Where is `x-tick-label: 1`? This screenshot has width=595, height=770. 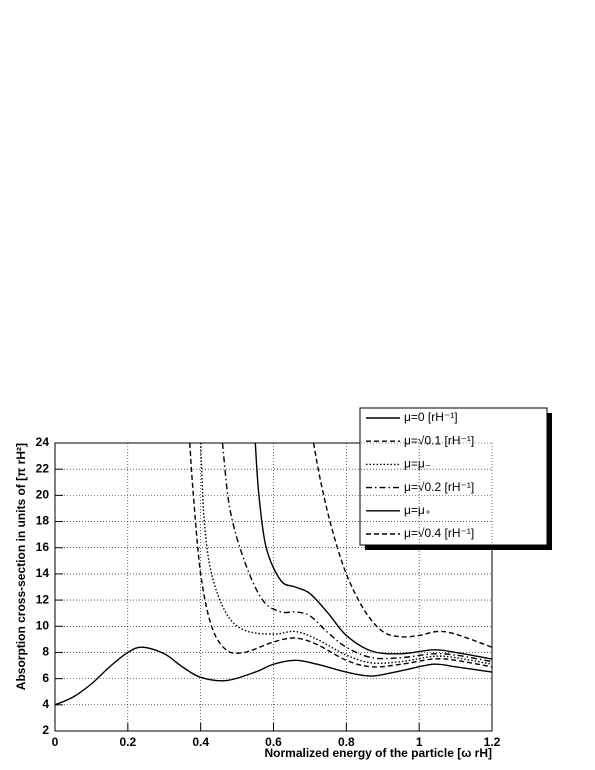
x-tick-label: 1 is located at coordinates (419, 742).